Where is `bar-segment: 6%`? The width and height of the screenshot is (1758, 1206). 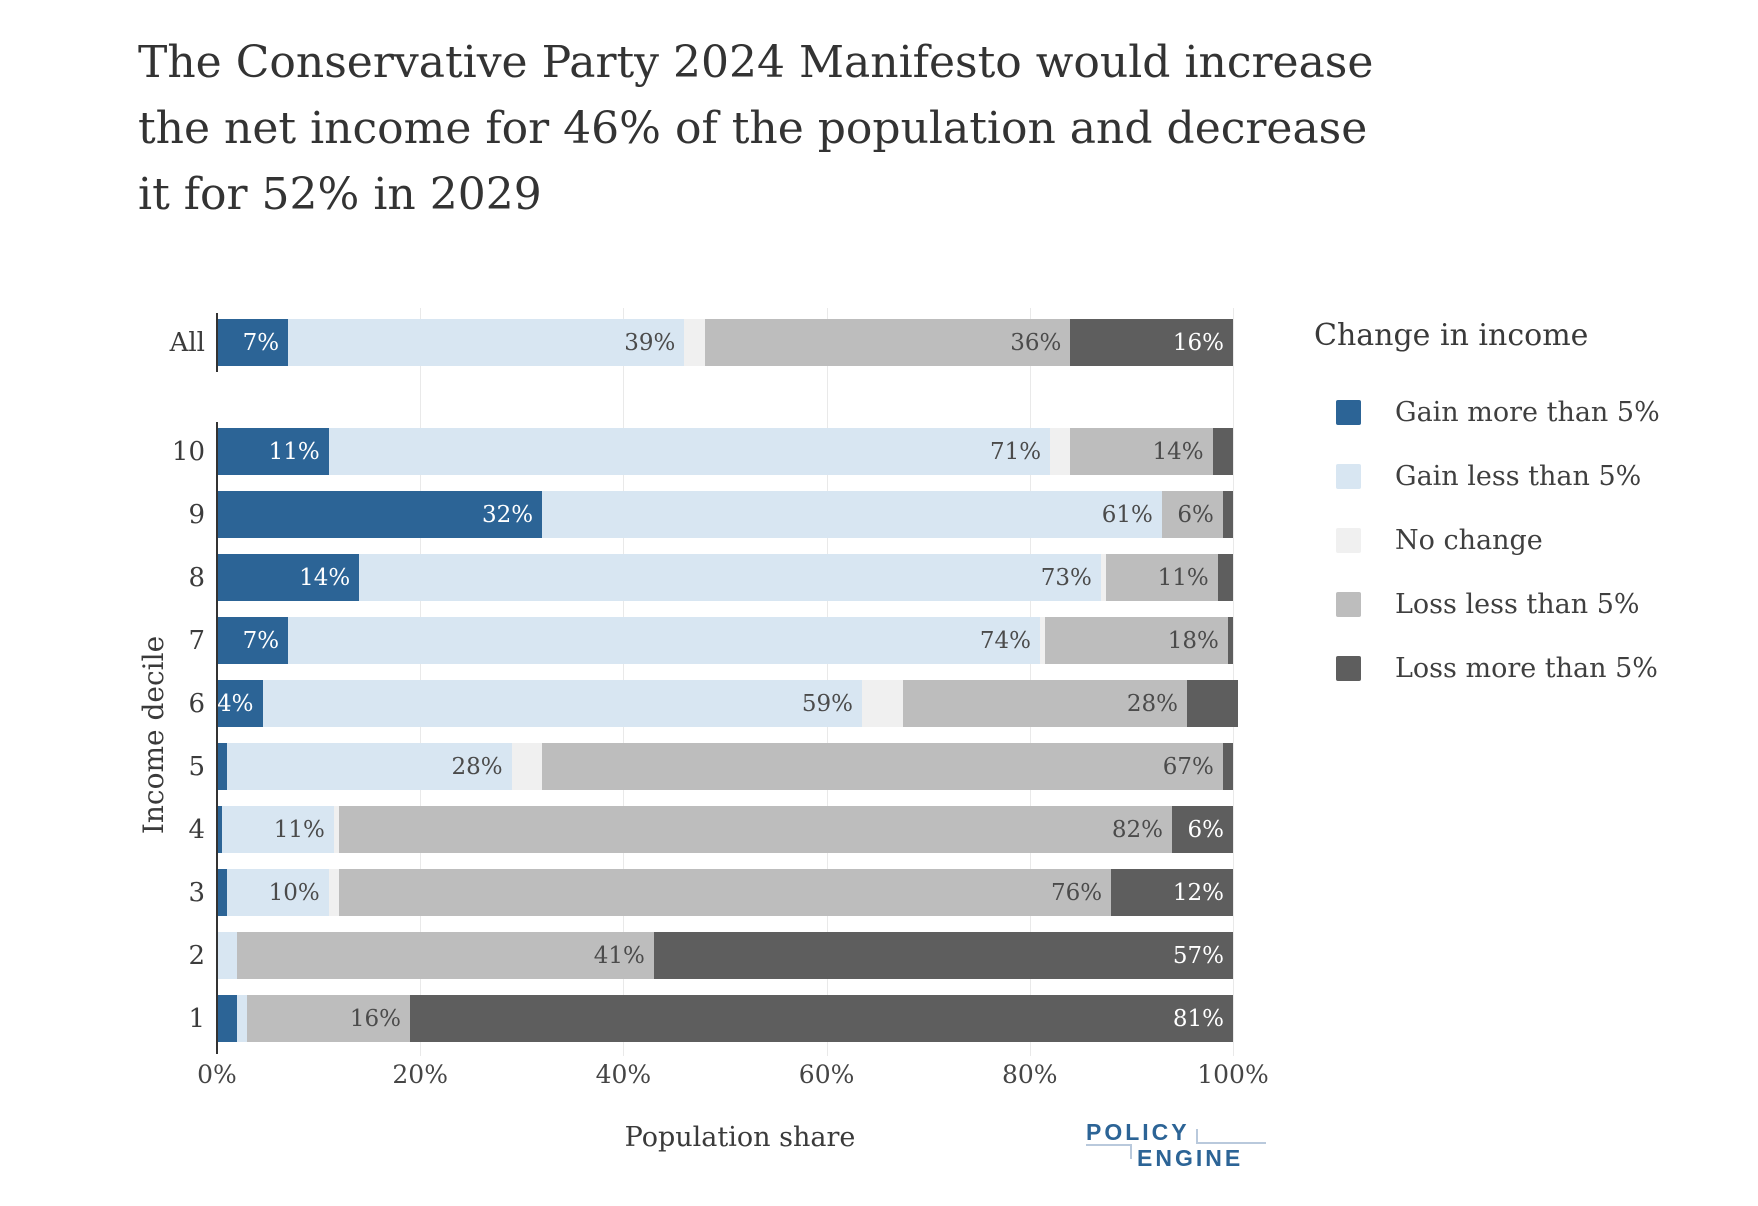 bar-segment: 6% is located at coordinates (1202, 829).